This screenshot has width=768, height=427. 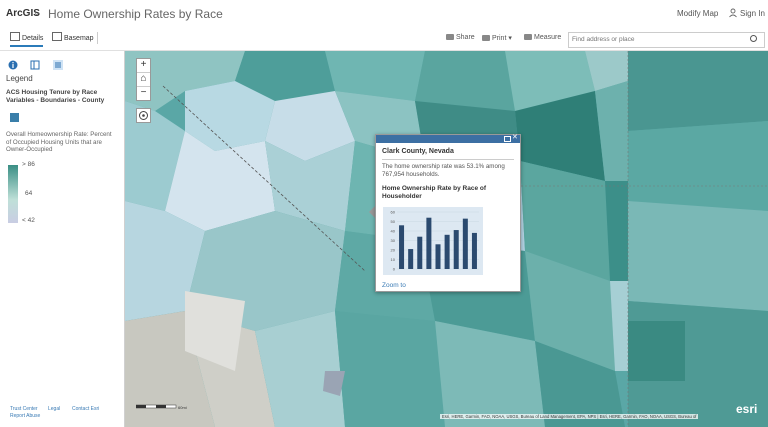 I want to click on tab-details-label: Details, so click(x=33, y=38).